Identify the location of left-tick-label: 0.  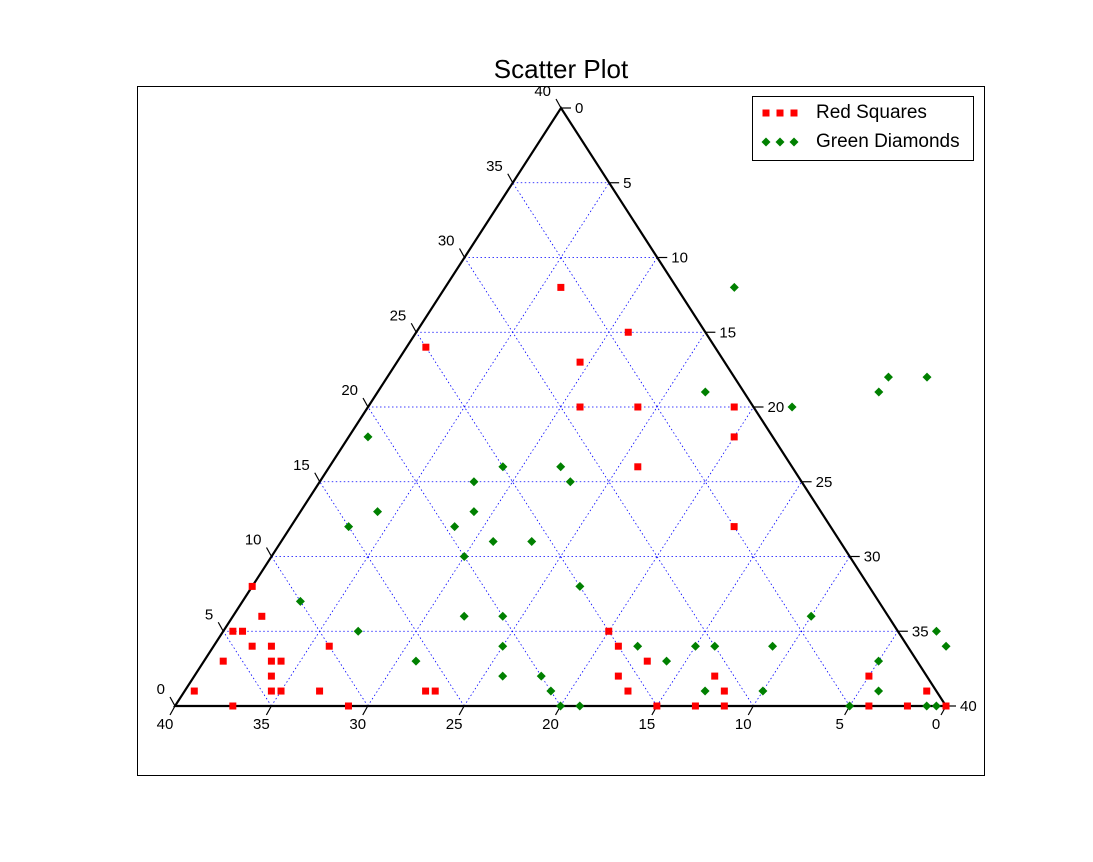
(161, 689).